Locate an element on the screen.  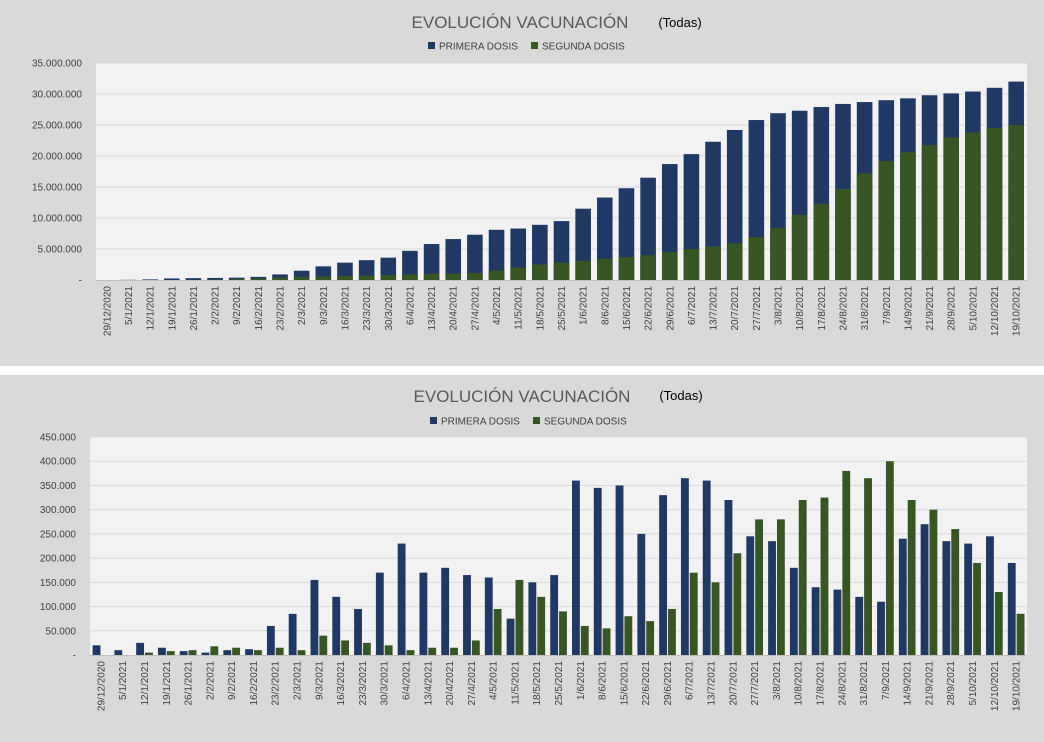
x-tick-label: 1/6/2021 is located at coordinates (581, 680).